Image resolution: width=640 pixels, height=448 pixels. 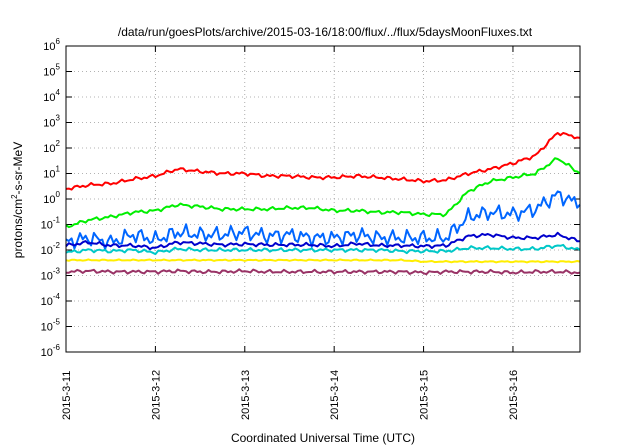 What do you see at coordinates (246, 395) in the screenshot?
I see `x-tick-label: 2015-3-13` at bounding box center [246, 395].